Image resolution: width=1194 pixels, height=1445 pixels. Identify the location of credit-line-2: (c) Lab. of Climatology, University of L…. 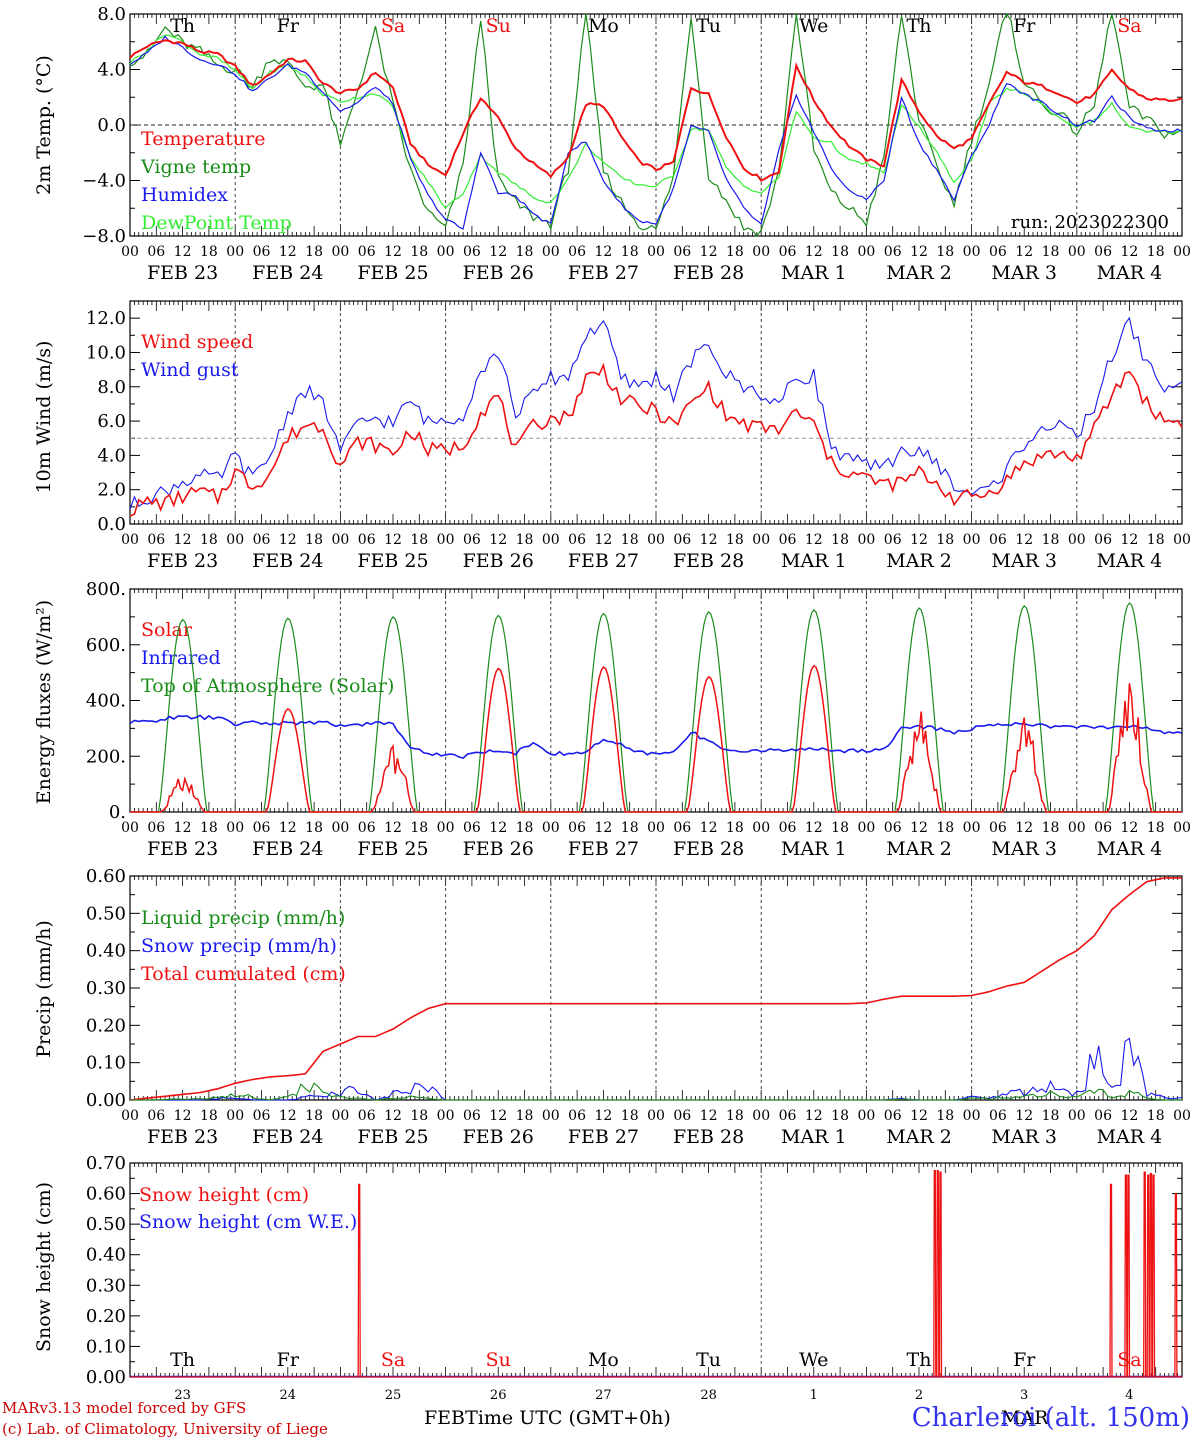
(165, 1429).